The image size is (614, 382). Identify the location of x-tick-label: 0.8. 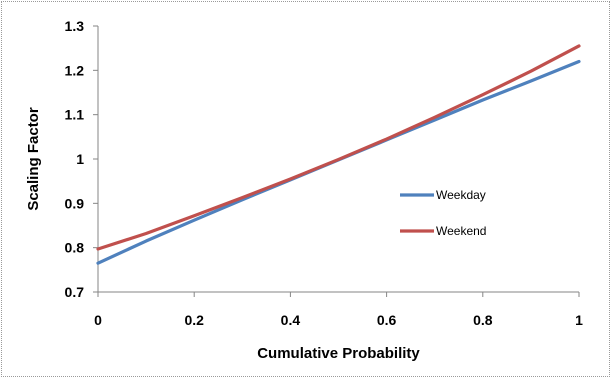
(483, 320).